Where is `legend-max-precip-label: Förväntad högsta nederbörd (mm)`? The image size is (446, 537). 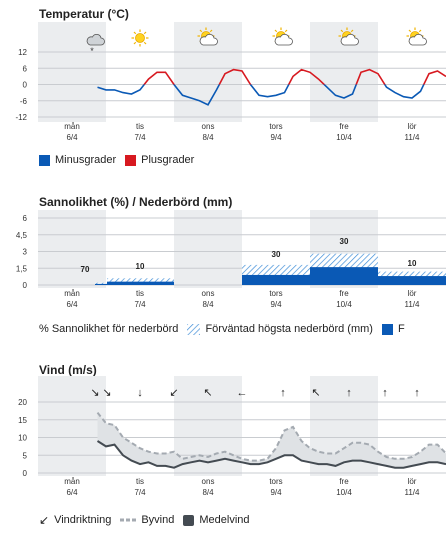
legend-max-precip-label: Förväntad högsta nederbörd (mm) is located at coordinates (289, 329).